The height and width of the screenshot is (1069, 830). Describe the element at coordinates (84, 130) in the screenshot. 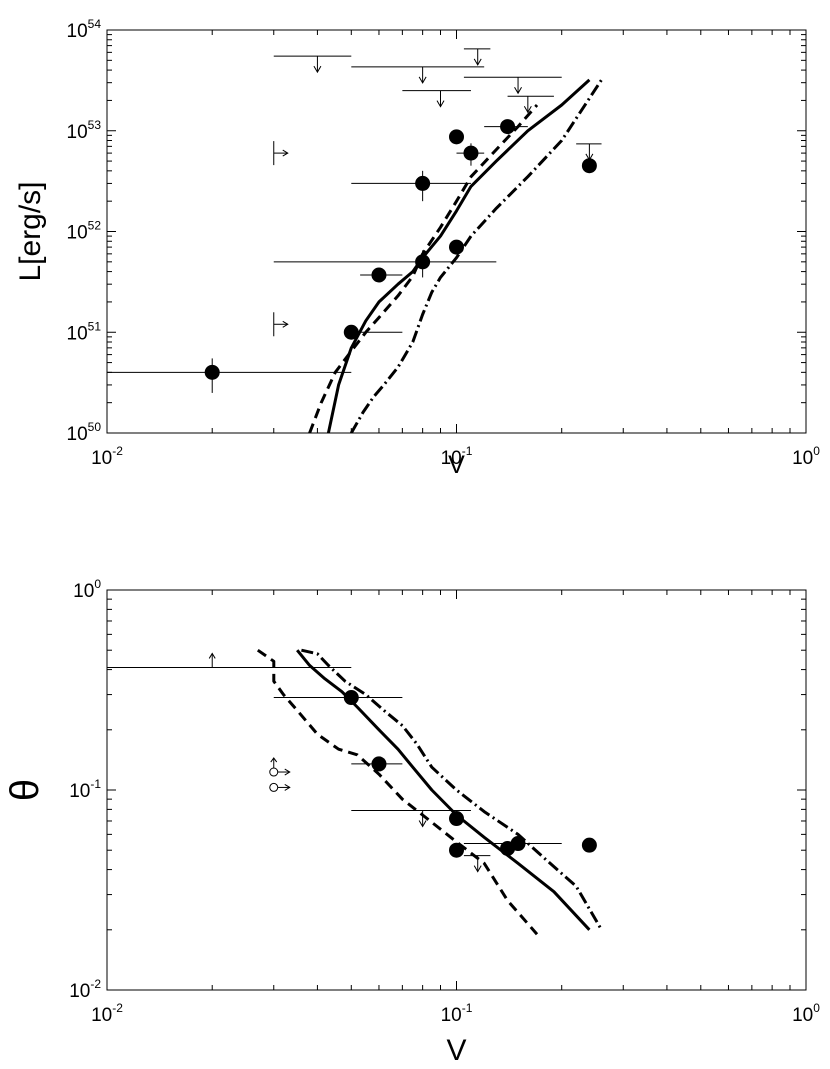

I see `y-tick-label: 1053` at that location.